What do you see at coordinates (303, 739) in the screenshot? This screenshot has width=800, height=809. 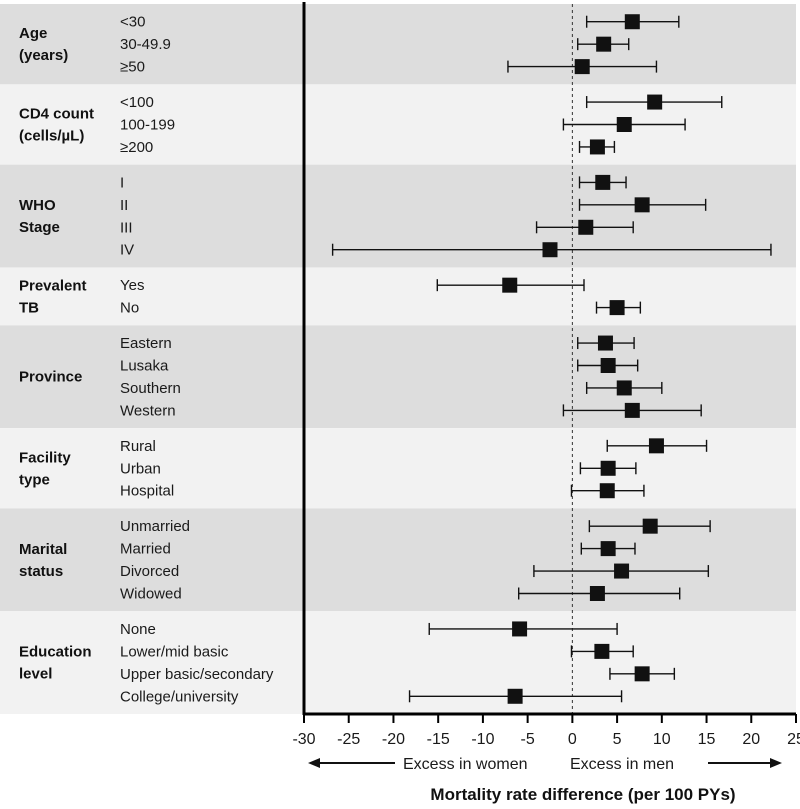 I see `tick-label: -30` at bounding box center [303, 739].